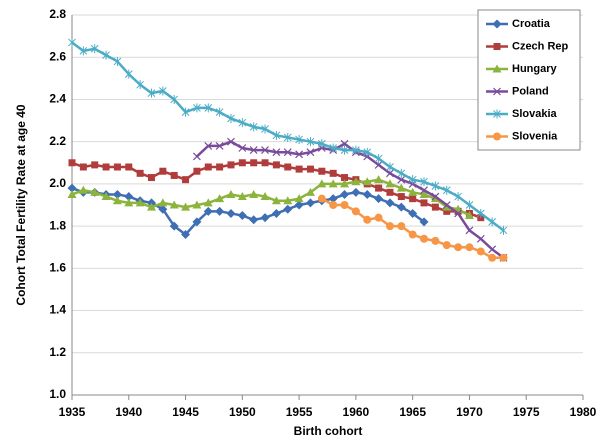  What do you see at coordinates (530, 91) in the screenshot?
I see `legend-label: Poland` at bounding box center [530, 91].